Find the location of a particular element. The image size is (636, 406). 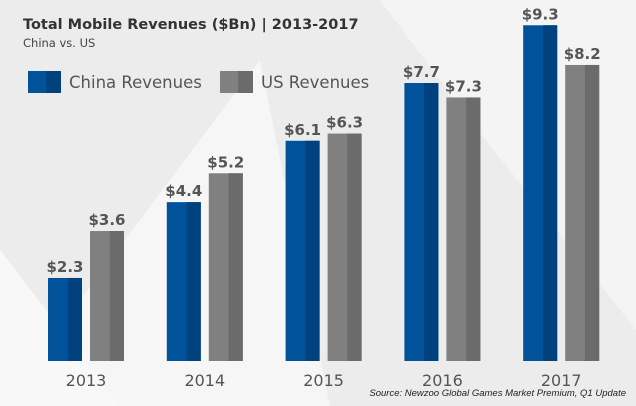

x-tick-label-2014: 2014 is located at coordinates (204, 380).